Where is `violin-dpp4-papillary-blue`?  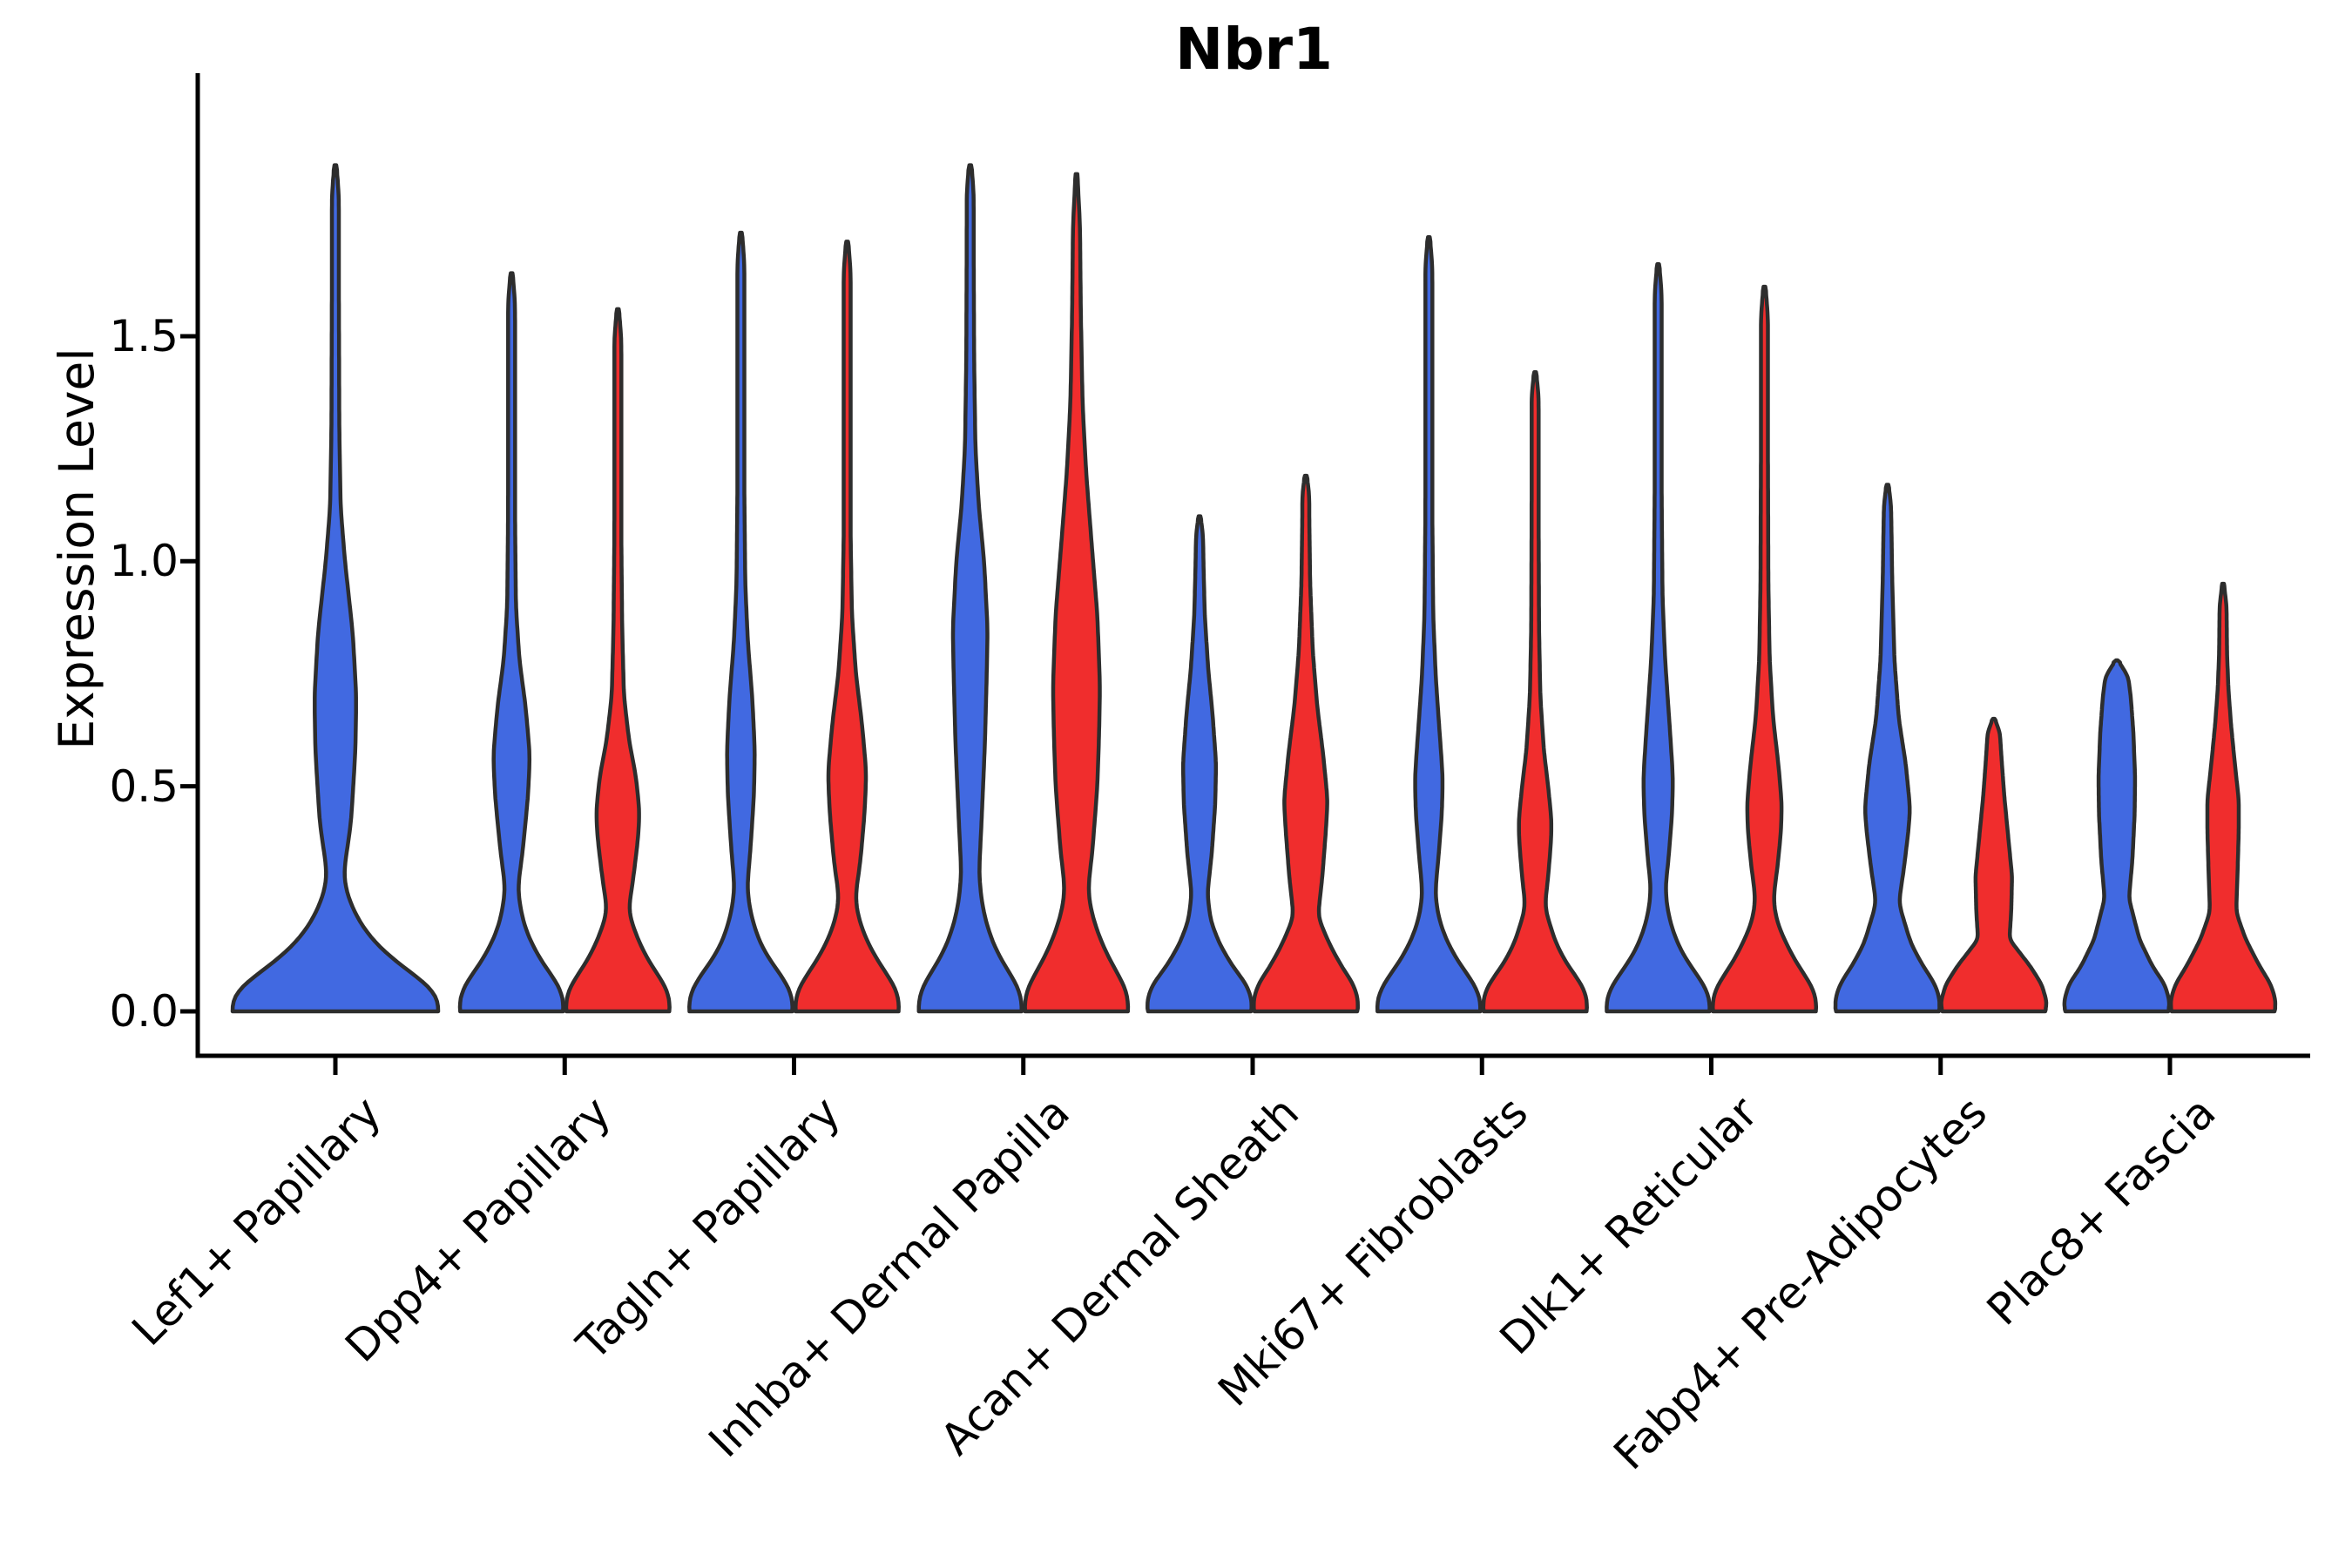 violin-dpp4-papillary-blue is located at coordinates (511, 642).